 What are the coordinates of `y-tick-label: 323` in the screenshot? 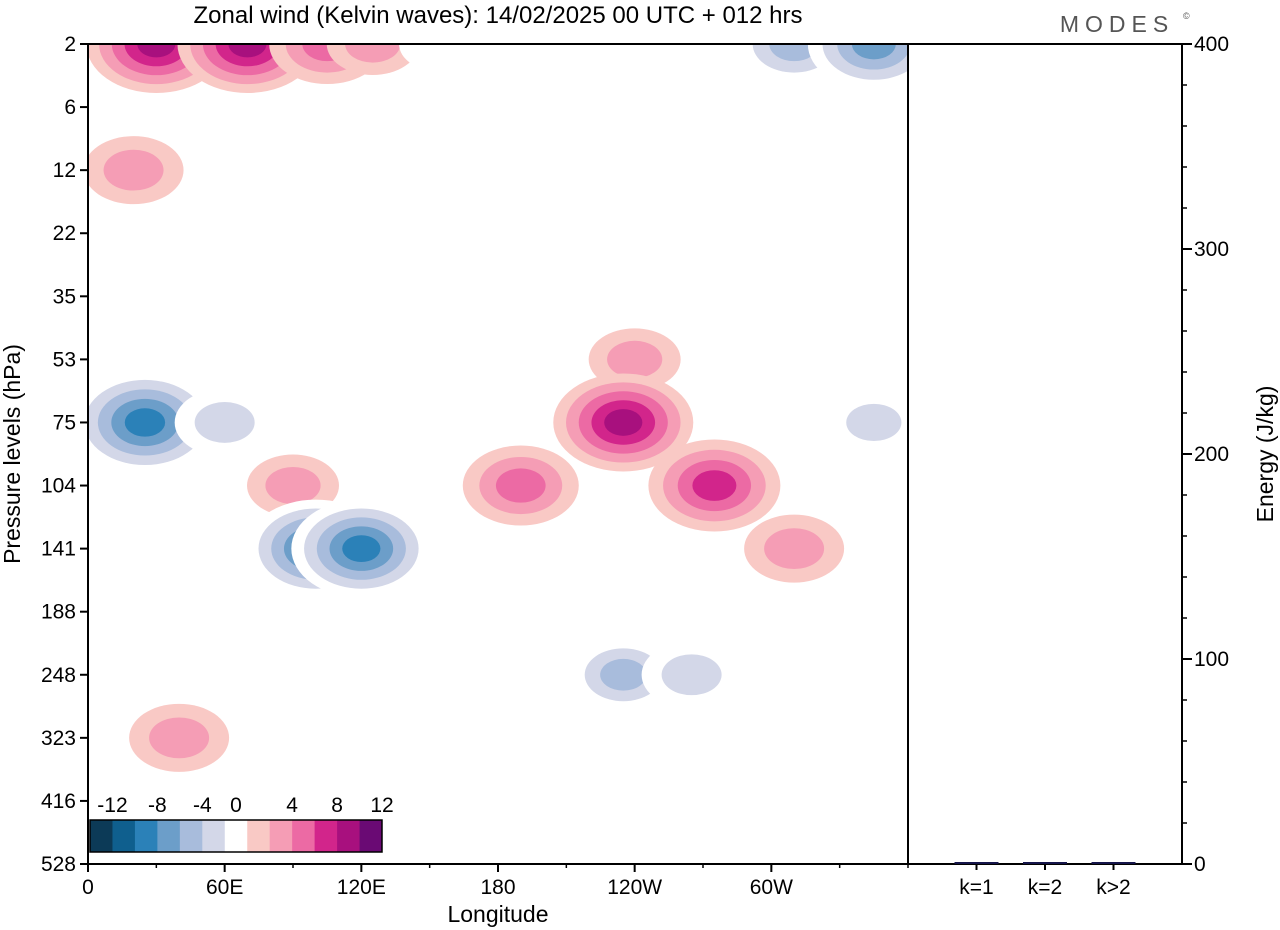 It's located at (58, 738).